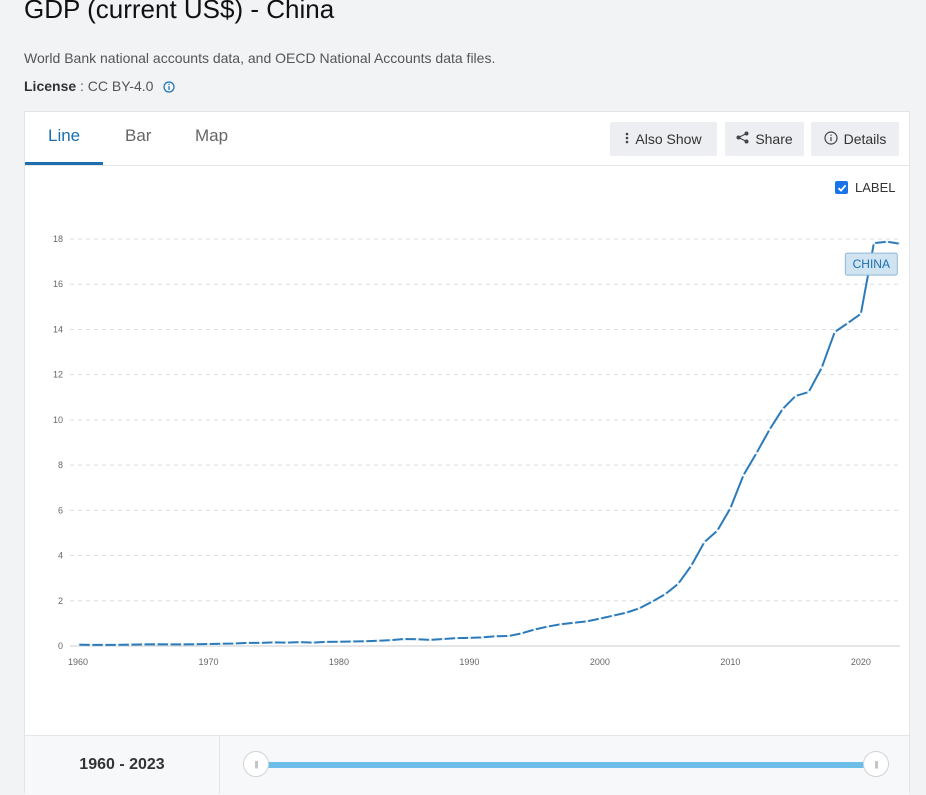 This screenshot has width=926, height=795. I want to click on details-button: Details, so click(855, 139).